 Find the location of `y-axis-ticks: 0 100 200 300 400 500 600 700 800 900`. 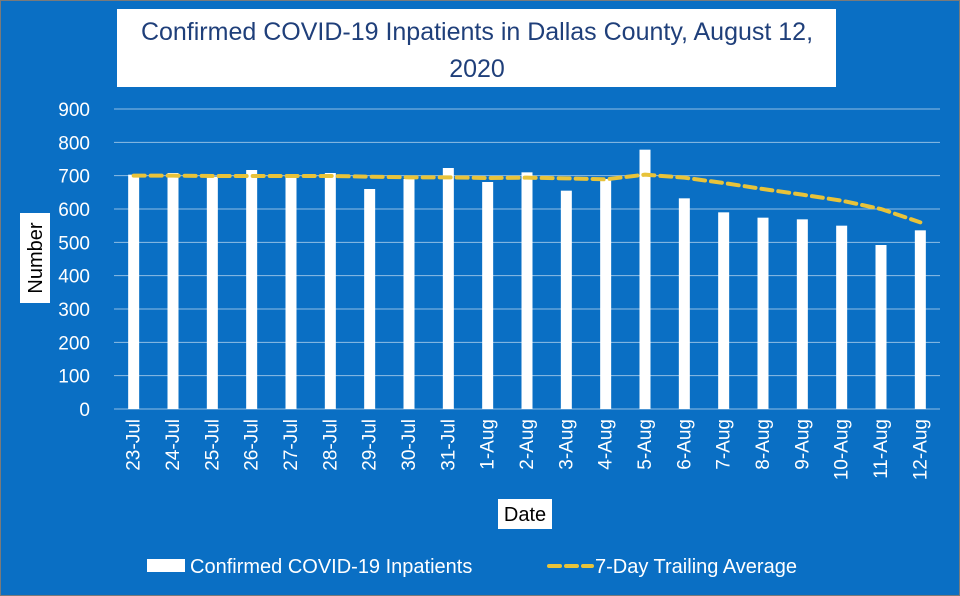

y-axis-ticks: 0 100 200 300 400 500 600 700 800 900 is located at coordinates (74, 260).